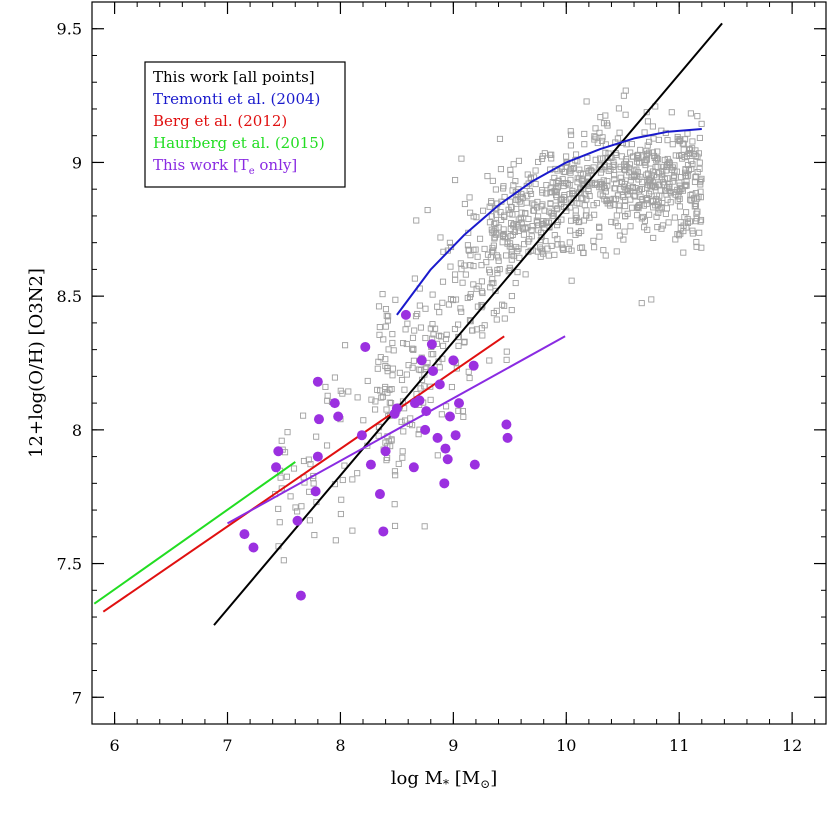 This screenshot has width=830, height=830. I want to click on x-tick-label: 10, so click(566, 745).